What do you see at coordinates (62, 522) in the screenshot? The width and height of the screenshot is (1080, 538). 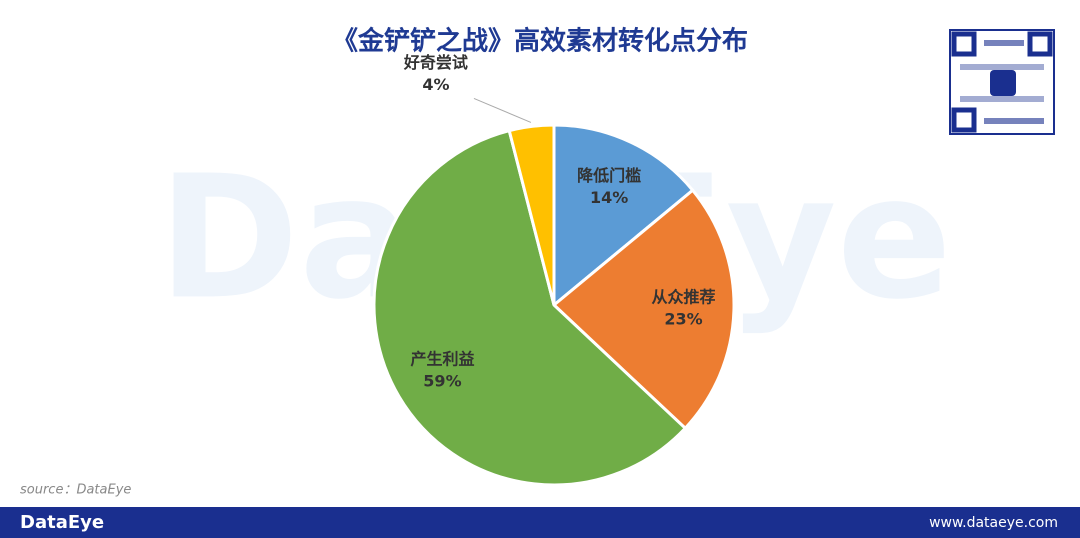 I see `footer-brand: DataEye` at bounding box center [62, 522].